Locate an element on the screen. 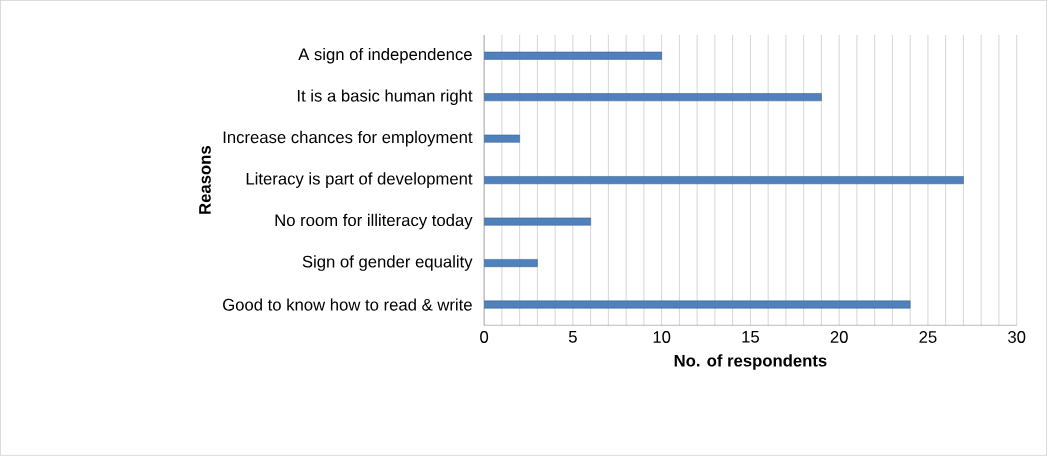 The image size is (1047, 456). y-tick-label: Sign of gender equality is located at coordinates (387, 263).